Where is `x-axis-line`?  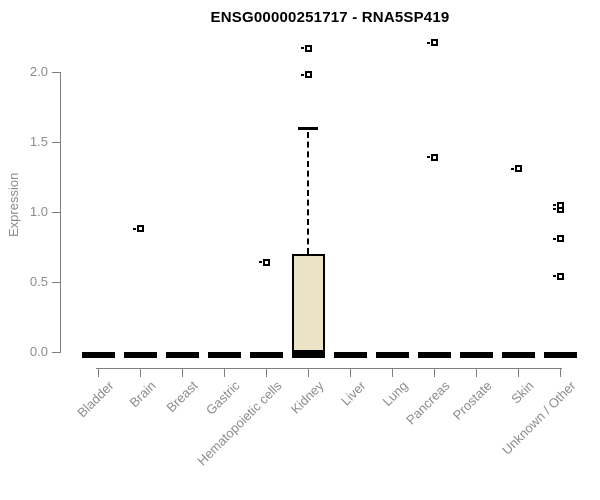 x-axis-line is located at coordinates (329, 368).